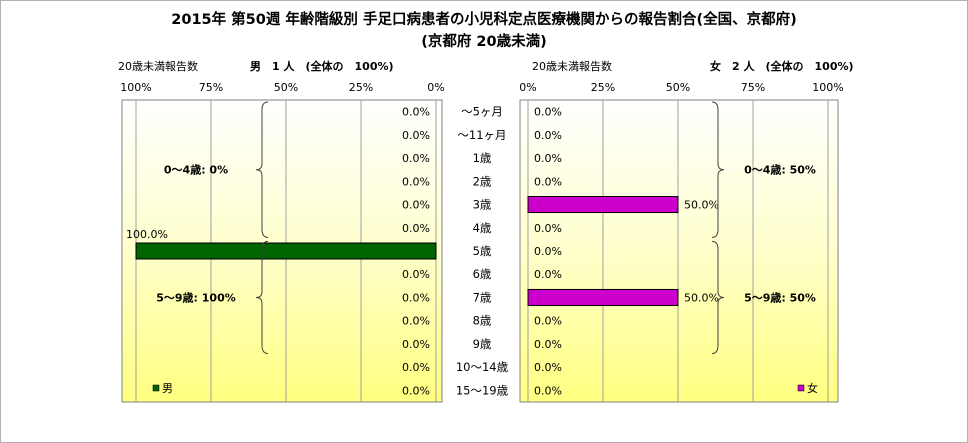 The width and height of the screenshot is (968, 443). I want to click on category-label: ～5ヶ月, so click(482, 112).